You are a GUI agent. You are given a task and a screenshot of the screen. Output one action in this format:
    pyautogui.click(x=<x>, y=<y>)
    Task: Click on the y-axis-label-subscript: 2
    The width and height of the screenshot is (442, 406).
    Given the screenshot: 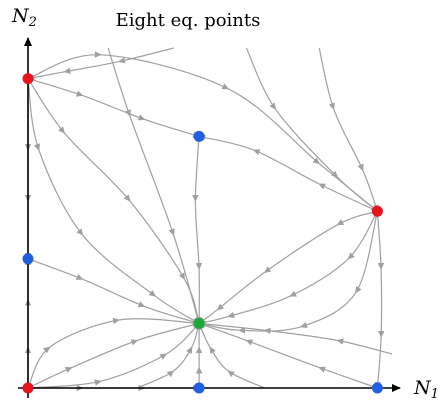 What is the action you would take?
    pyautogui.click(x=32, y=22)
    